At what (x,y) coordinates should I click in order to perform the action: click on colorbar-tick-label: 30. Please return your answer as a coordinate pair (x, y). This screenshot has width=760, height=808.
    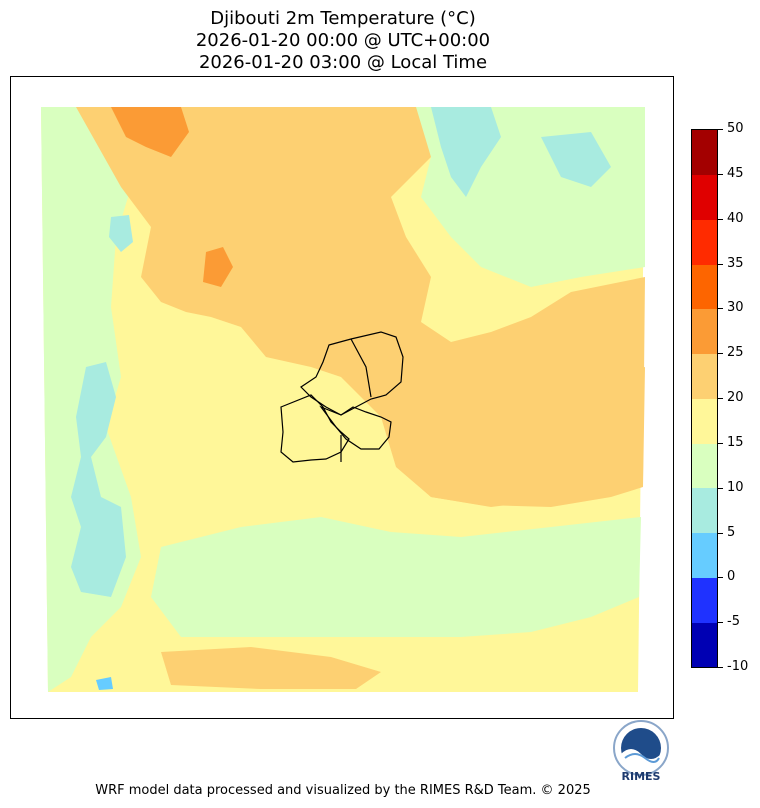
    Looking at the image, I should click on (735, 308).